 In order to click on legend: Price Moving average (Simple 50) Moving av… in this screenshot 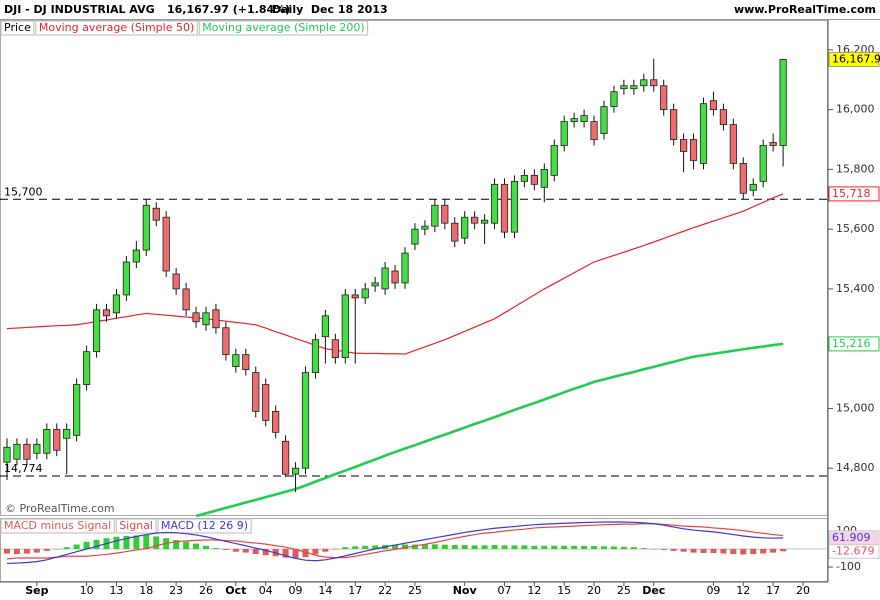, I will do `click(184, 28)`.